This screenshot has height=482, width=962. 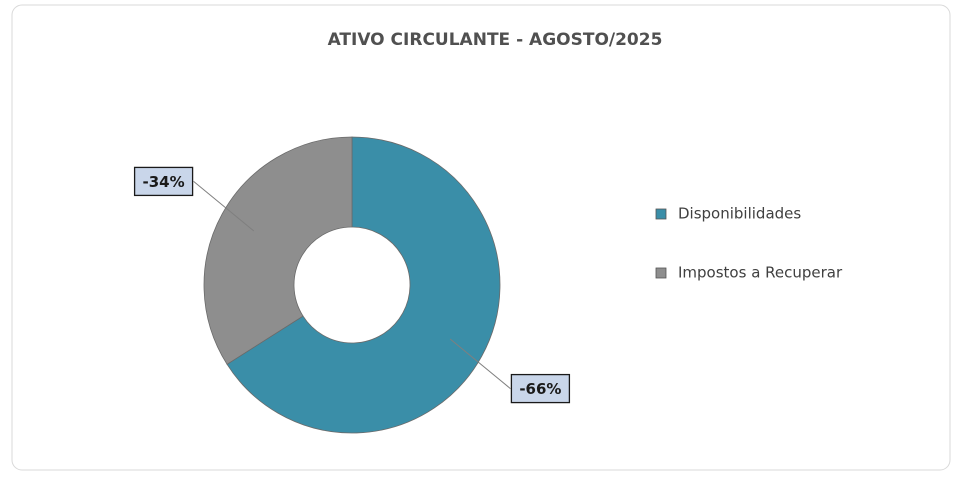 What do you see at coordinates (760, 273) in the screenshot?
I see `legend-label: Impostos a Recuperar` at bounding box center [760, 273].